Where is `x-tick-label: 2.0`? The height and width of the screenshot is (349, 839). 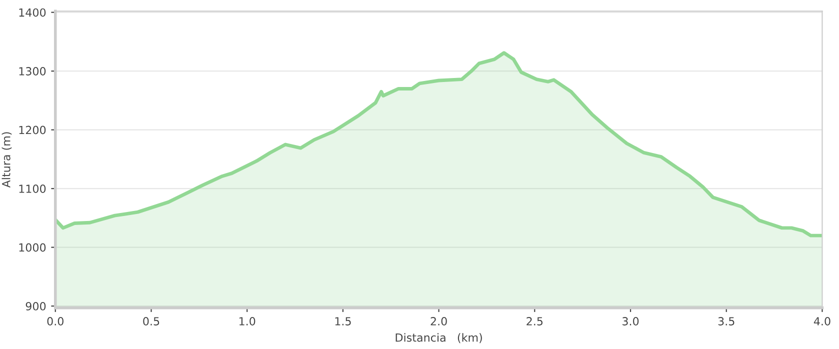 x-tick-label: 2.0 is located at coordinates (438, 321).